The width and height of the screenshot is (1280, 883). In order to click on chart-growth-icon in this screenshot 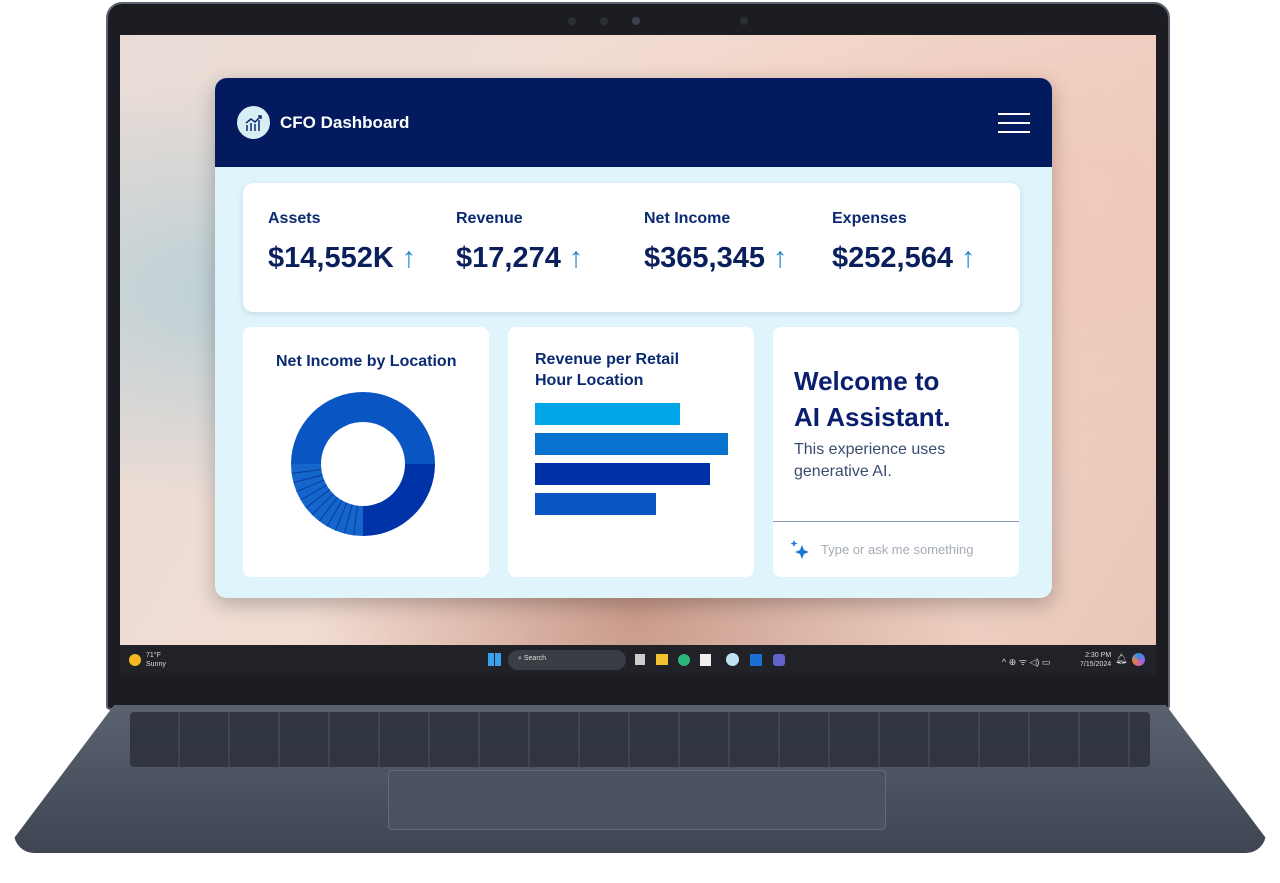, I will do `click(253, 122)`.